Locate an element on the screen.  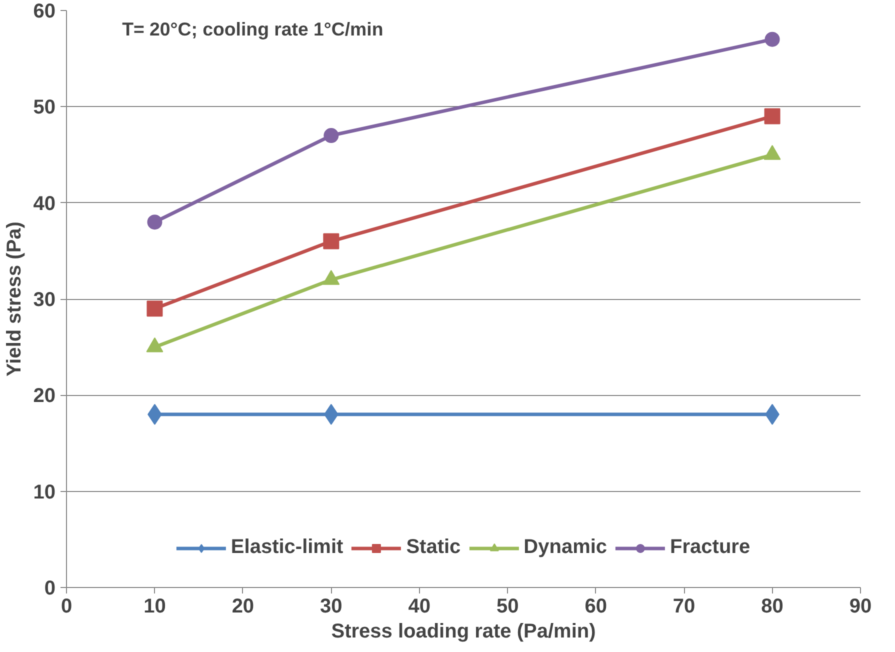
y-tick-label: 10 is located at coordinates (44, 492).